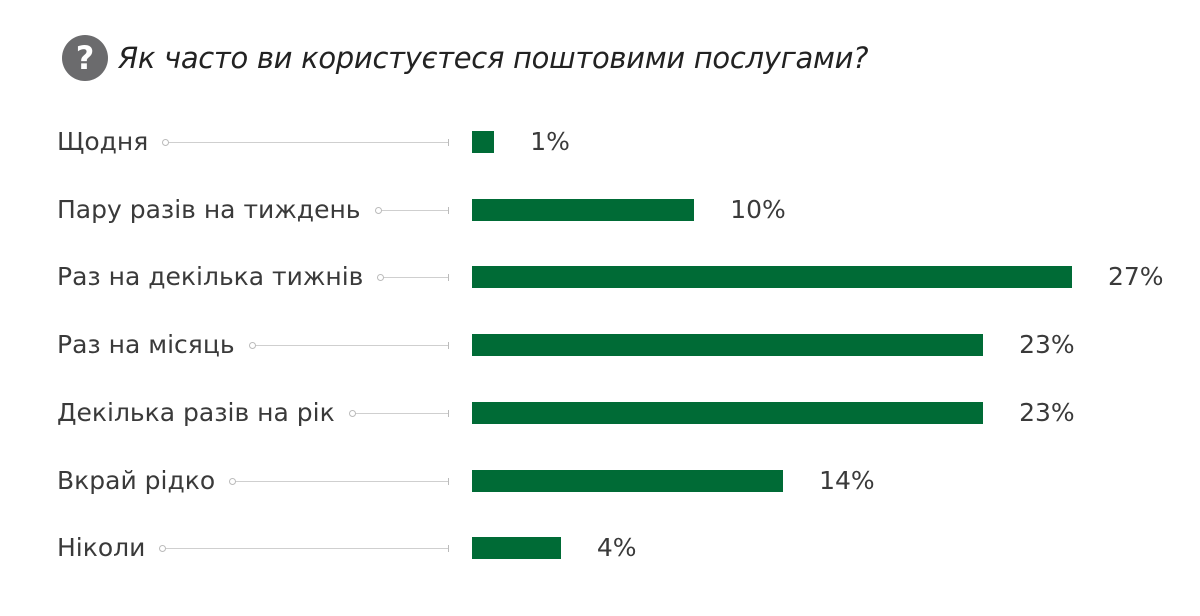 The image size is (1200, 616). What do you see at coordinates (600, 142) in the screenshot?
I see `bar-row: Щодня 1%` at bounding box center [600, 142].